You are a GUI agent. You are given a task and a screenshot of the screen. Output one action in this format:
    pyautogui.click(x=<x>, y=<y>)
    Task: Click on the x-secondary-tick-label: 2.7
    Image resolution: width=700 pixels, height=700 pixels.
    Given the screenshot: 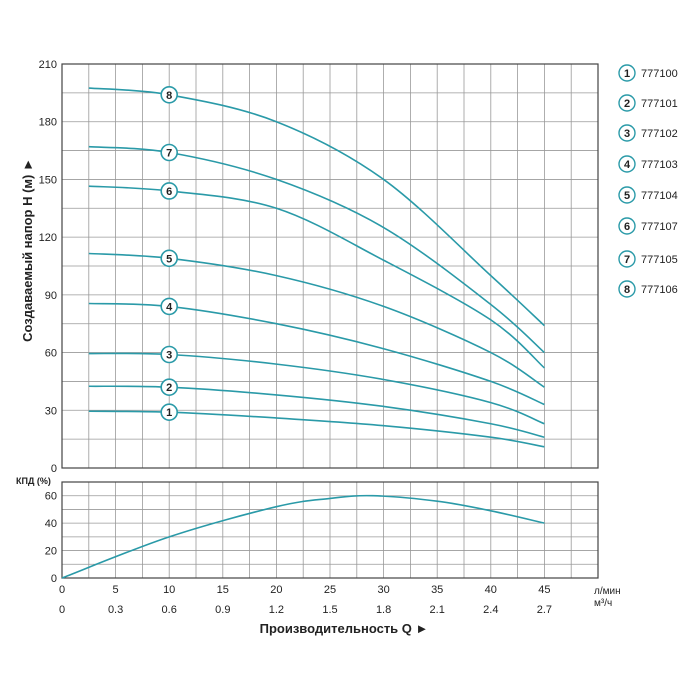 What is the action you would take?
    pyautogui.click(x=544, y=610)
    